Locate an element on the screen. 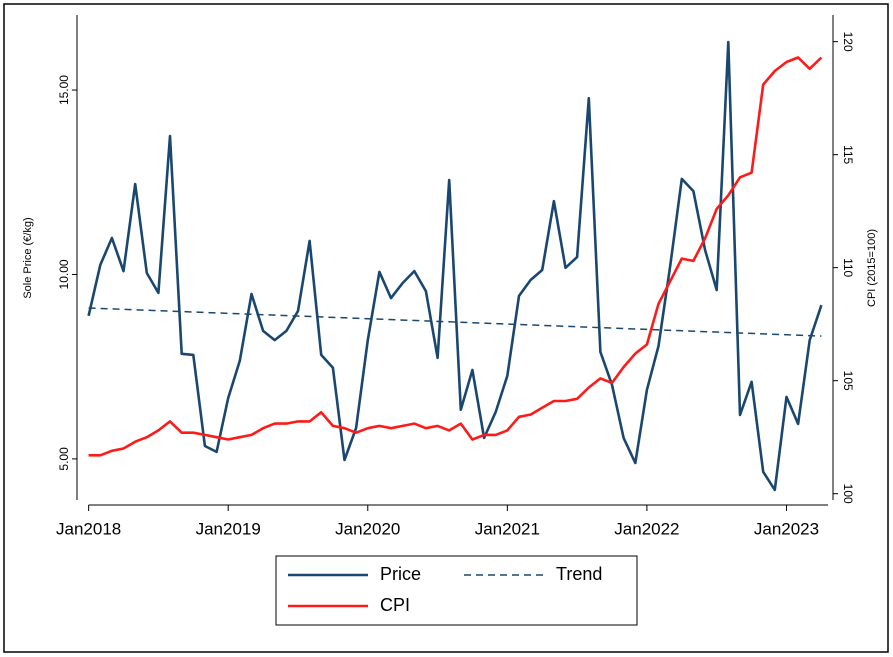  y-tick-label: 15.00 is located at coordinates (64, 90).